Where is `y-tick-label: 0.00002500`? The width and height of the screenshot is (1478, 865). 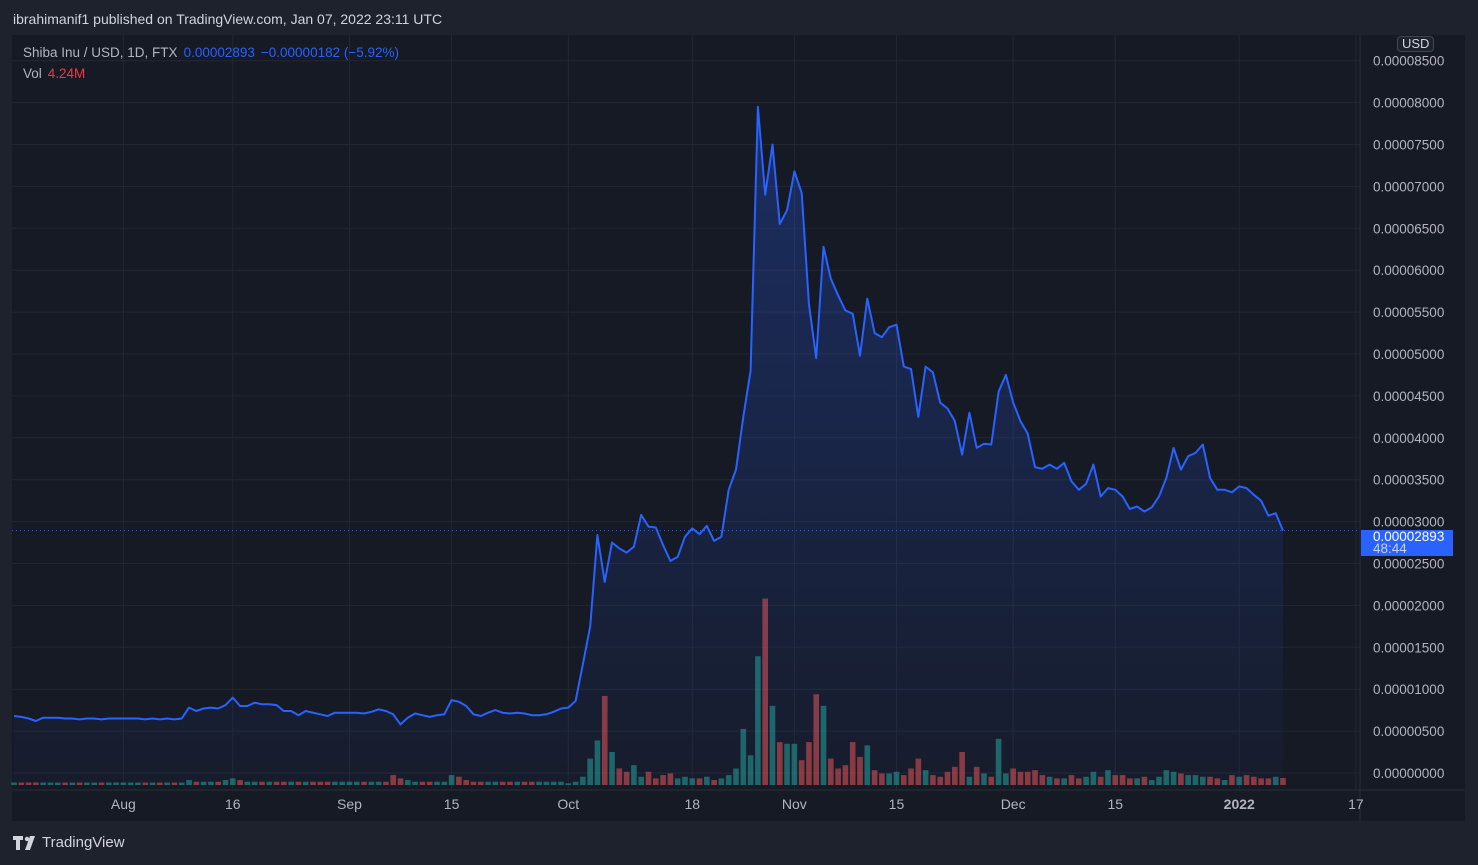 y-tick-label: 0.00002500 is located at coordinates (1408, 564).